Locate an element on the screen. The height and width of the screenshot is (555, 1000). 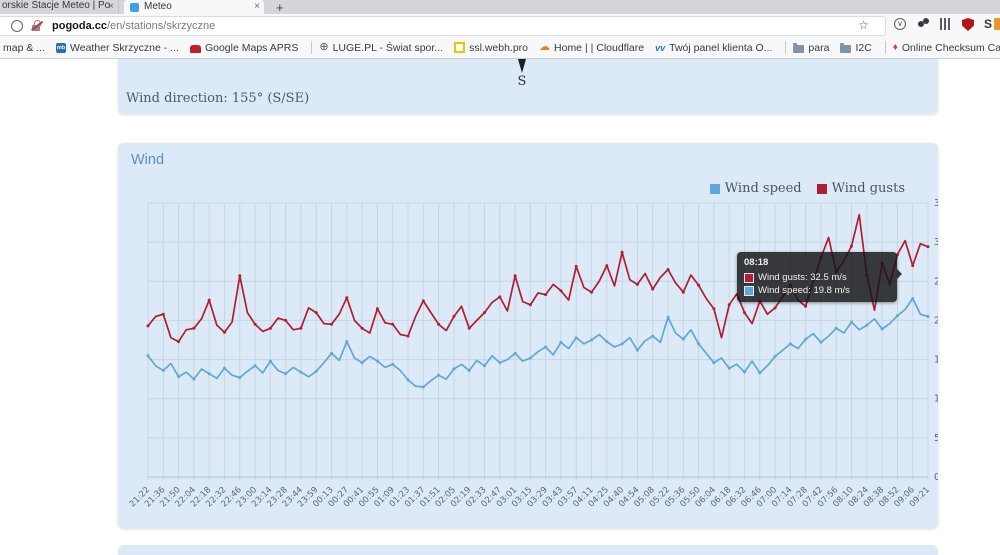
svg-text: 0 is located at coordinates (936, 477).